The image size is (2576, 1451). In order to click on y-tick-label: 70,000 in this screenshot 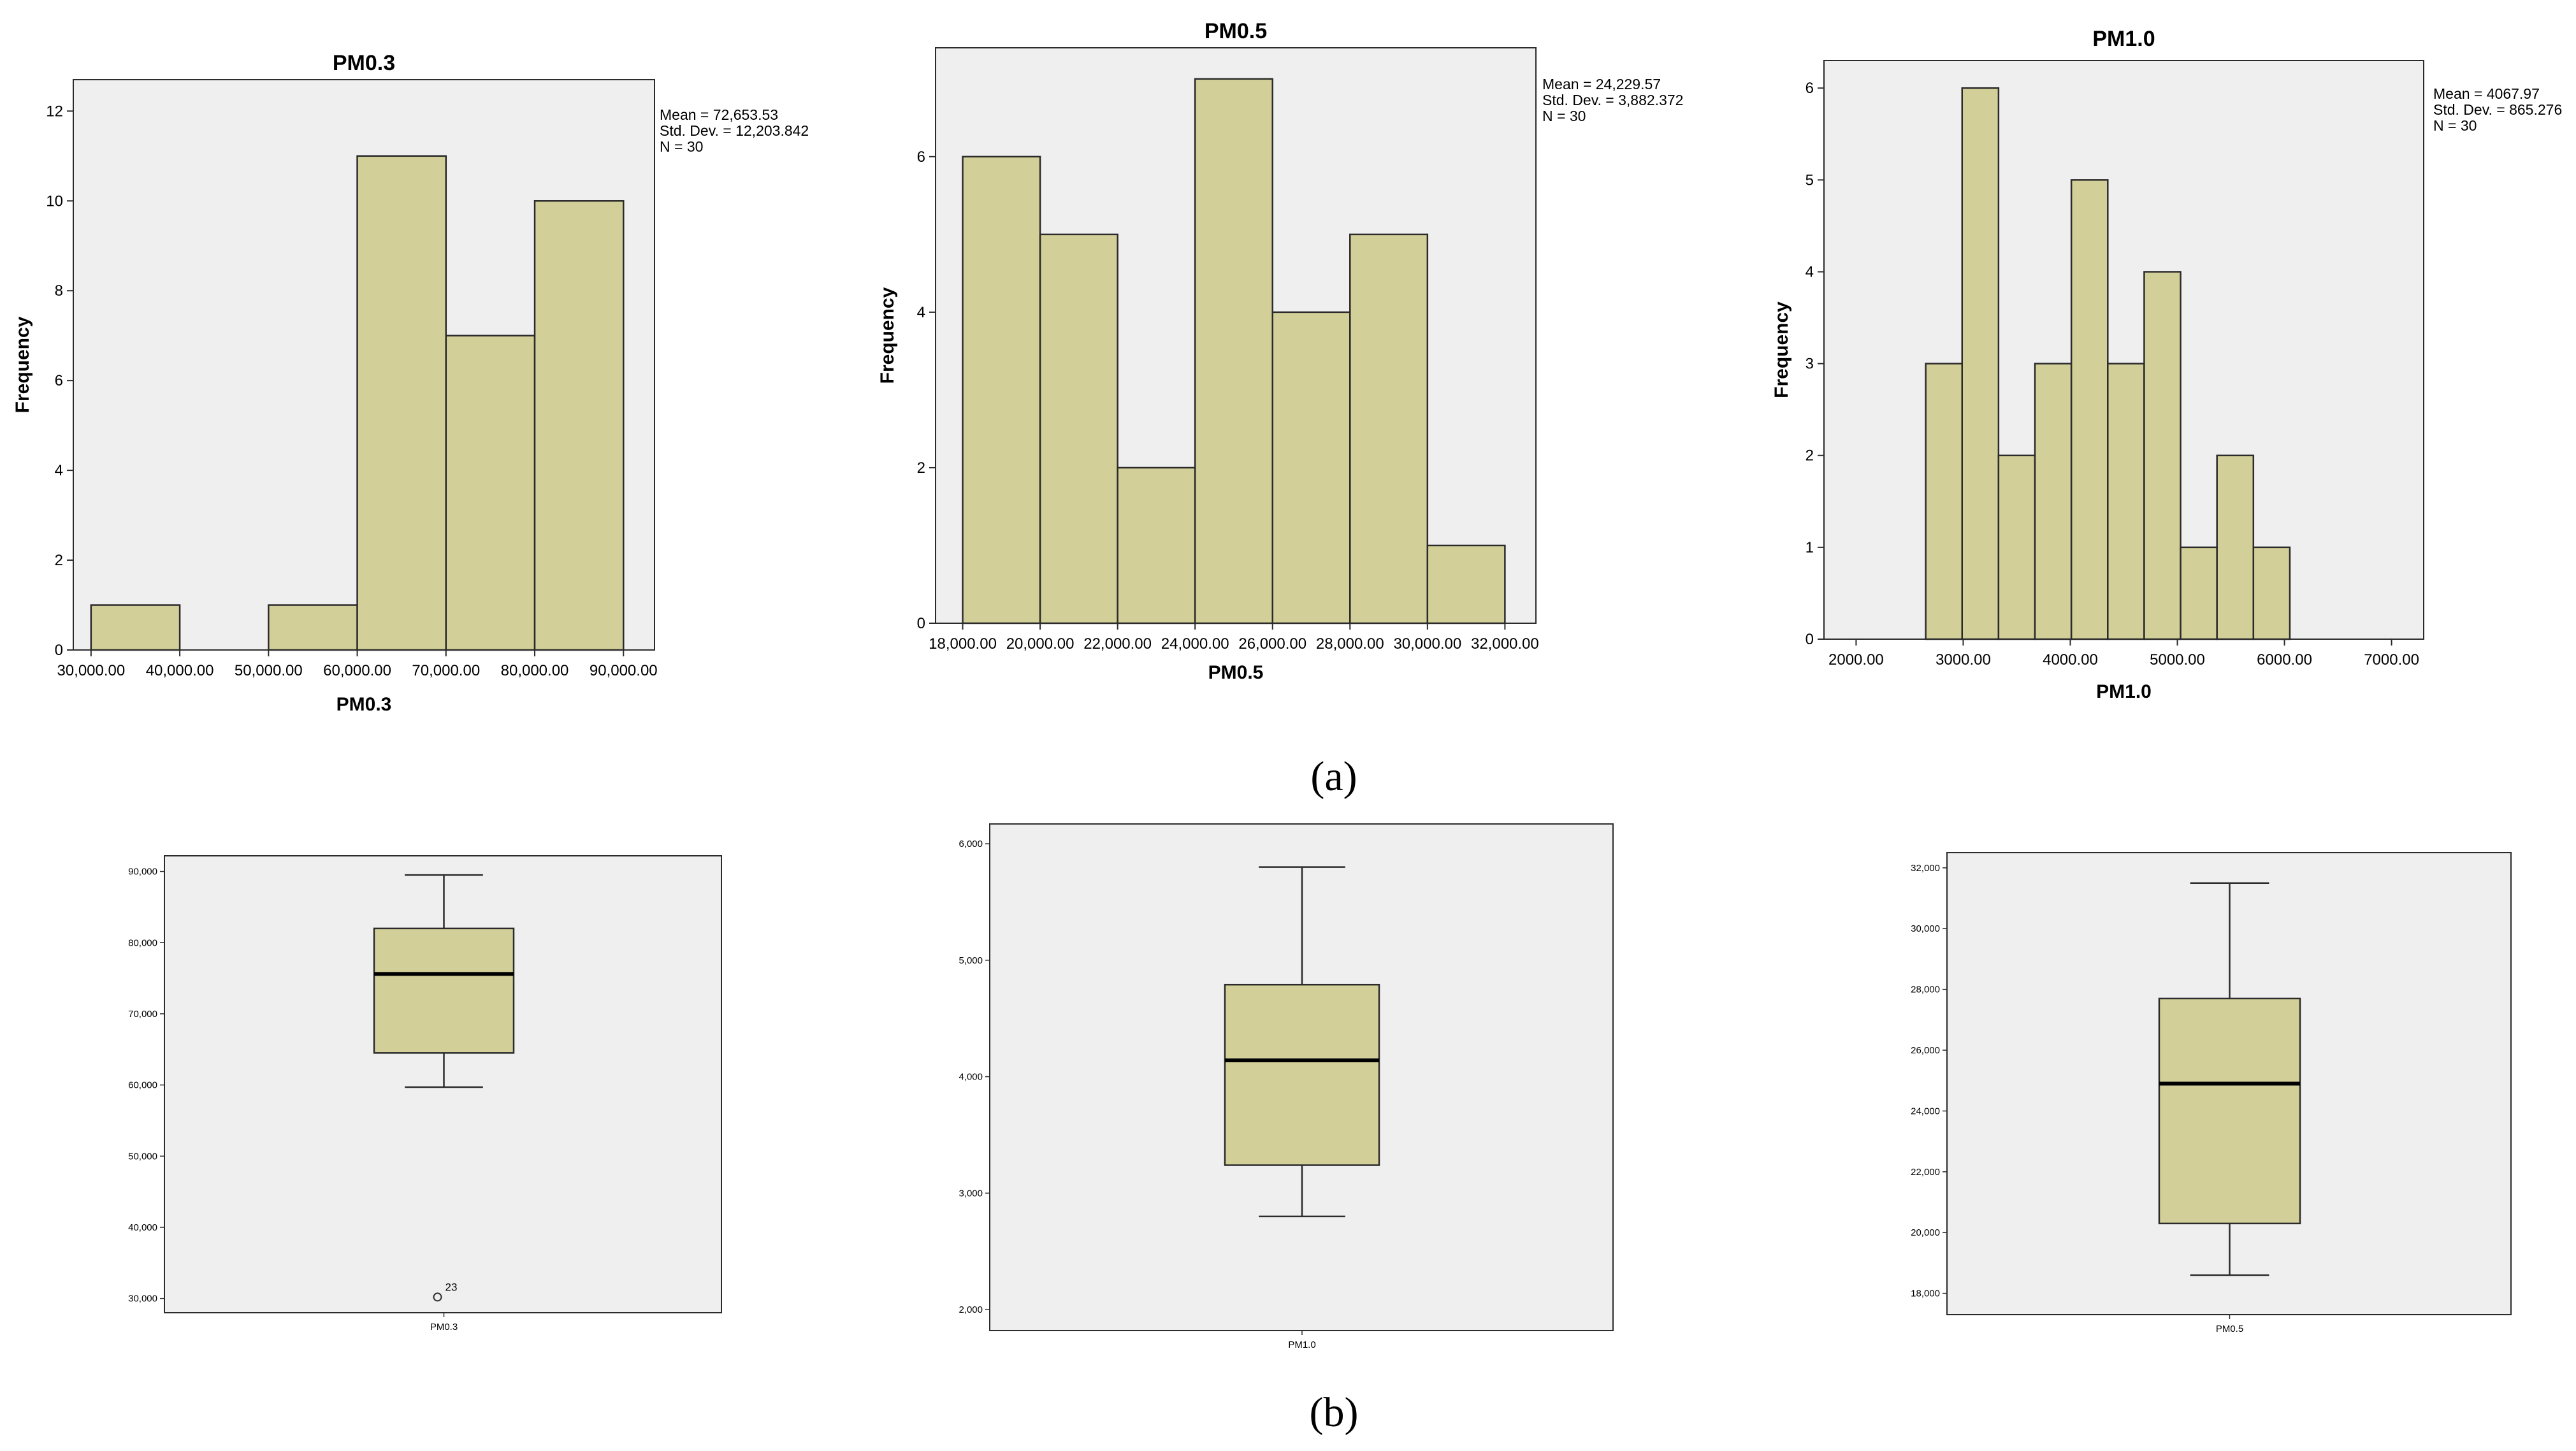, I will do `click(142, 1015)`.